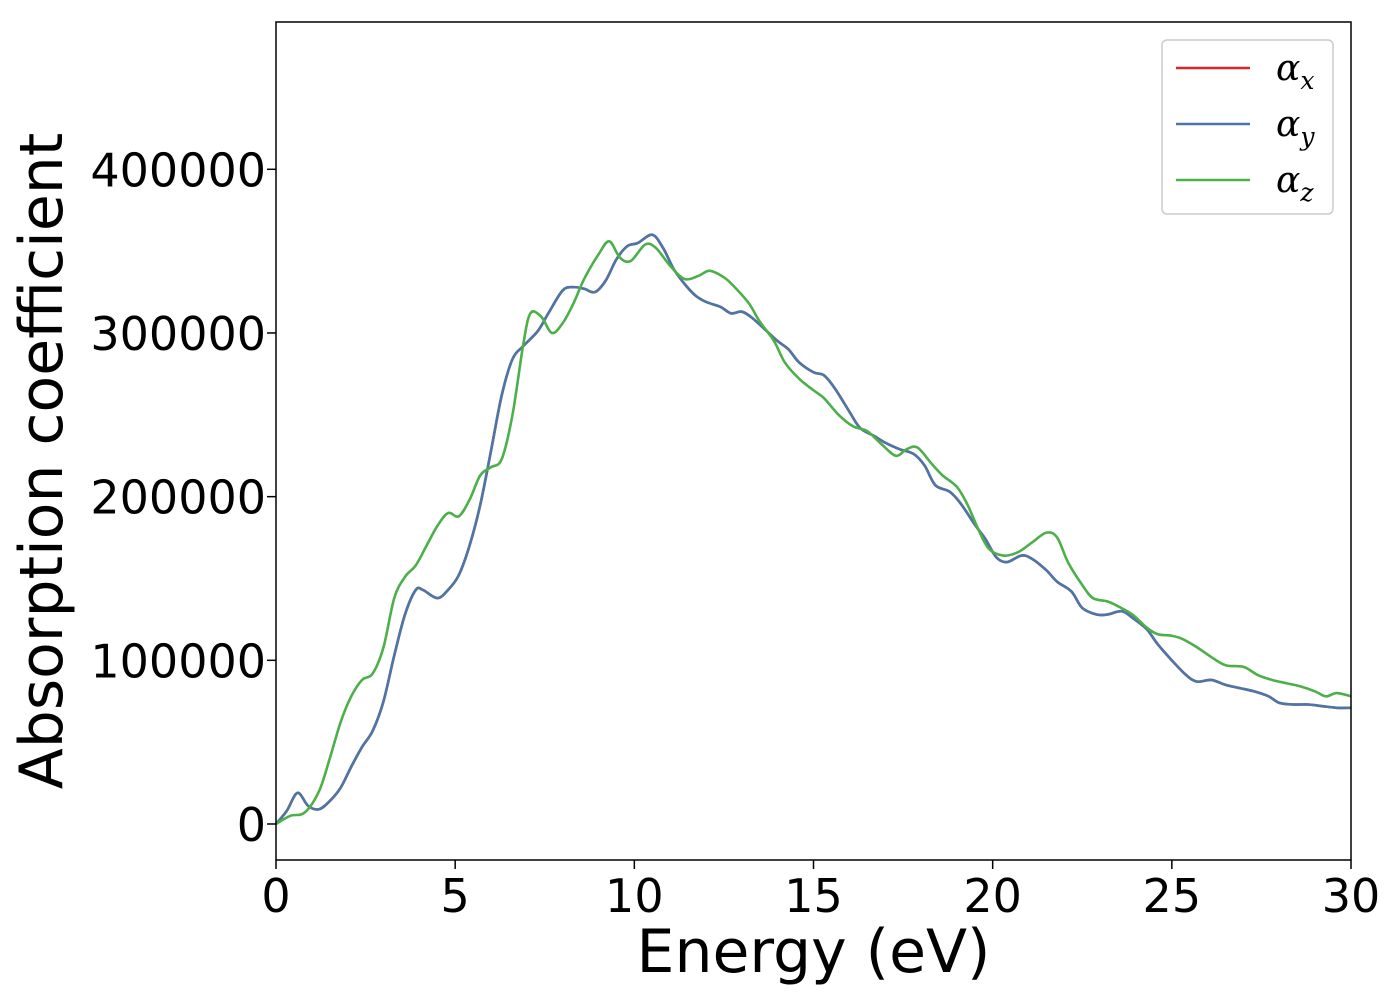 The width and height of the screenshot is (1400, 1000). I want to click on y-tick-label: 100000, so click(178, 661).